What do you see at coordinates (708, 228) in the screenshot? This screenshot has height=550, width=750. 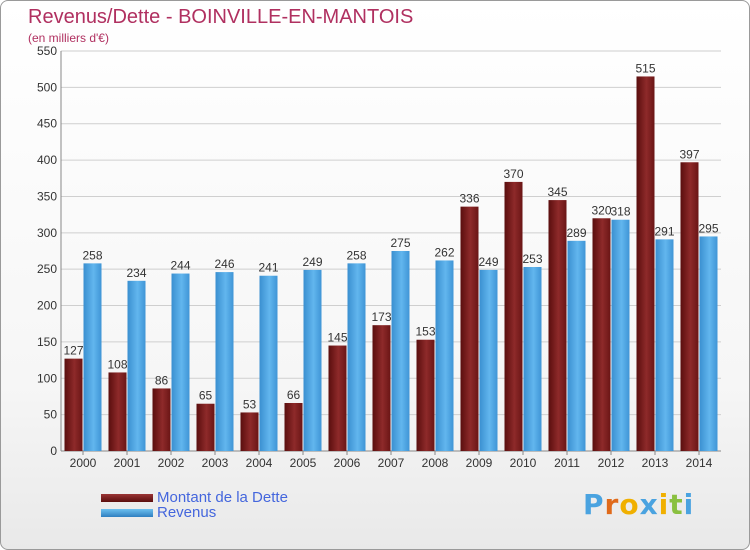 I see `data-label: 295` at bounding box center [708, 228].